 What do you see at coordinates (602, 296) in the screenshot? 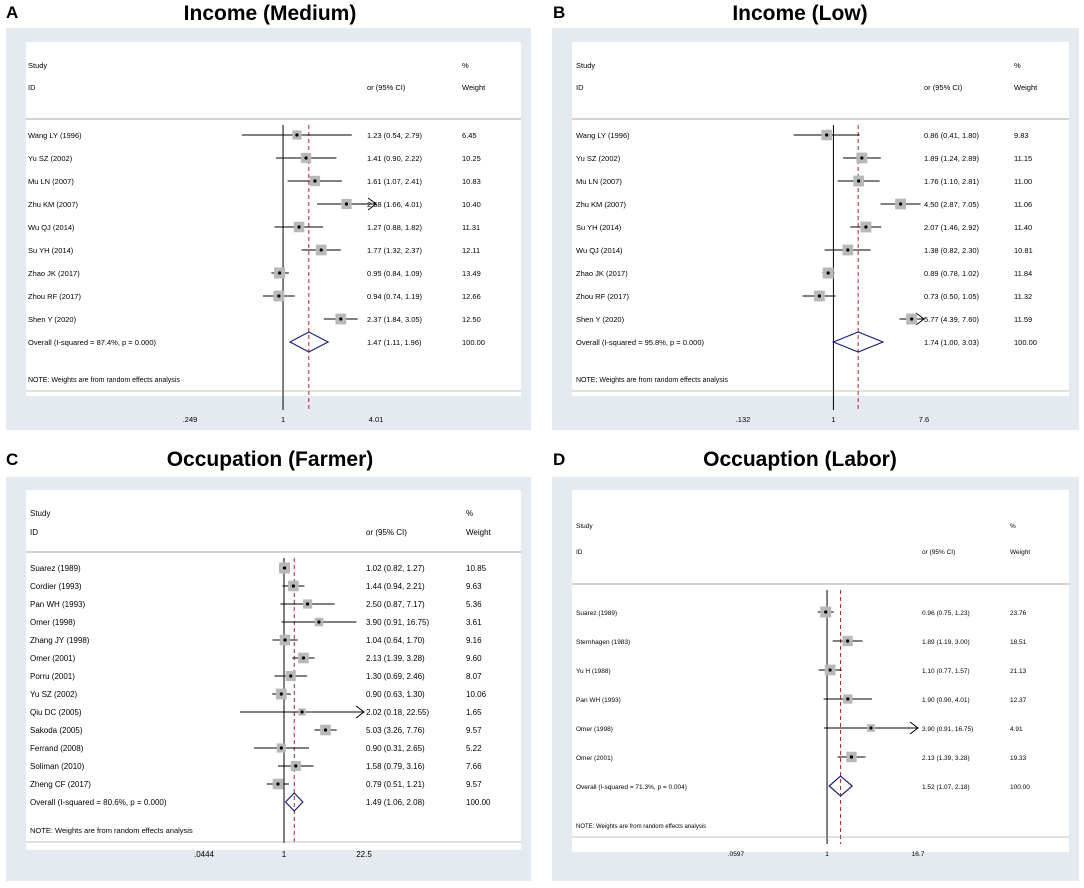
I see `study-label: Zhou RF (2017)` at bounding box center [602, 296].